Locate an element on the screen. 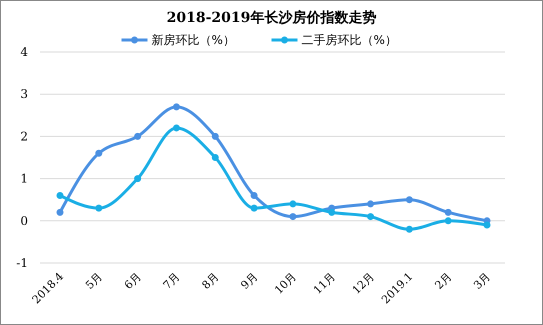 Image resolution: width=543 pixels, height=325 pixels. x-tick-label: 12月 is located at coordinates (363, 283).